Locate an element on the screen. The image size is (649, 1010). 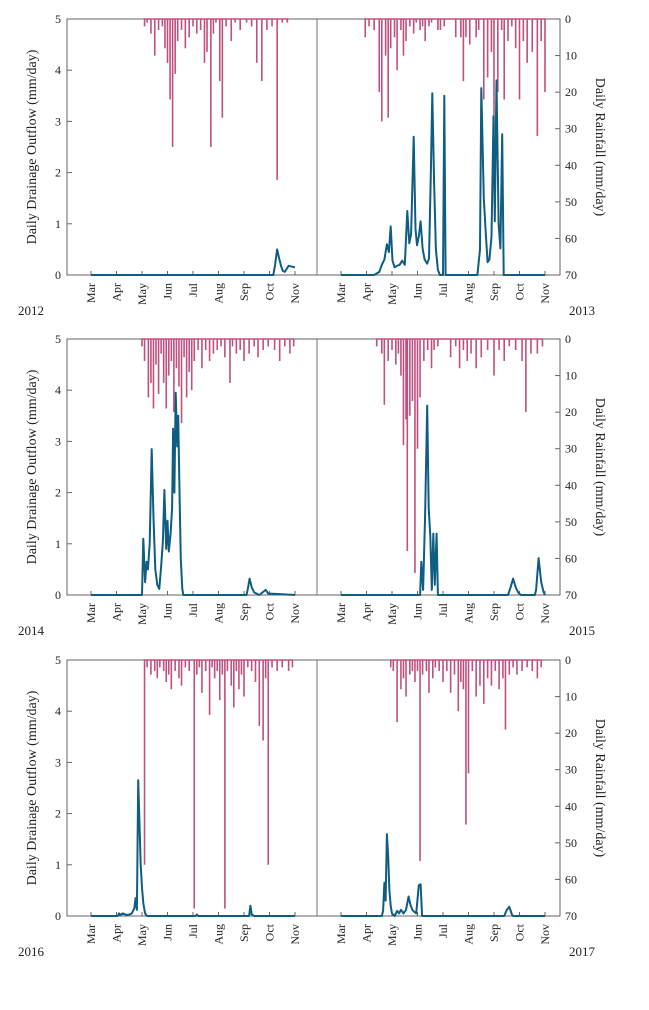
panel-2013: Mar Apr May Jun Jul Aug Sep Oct Nov is located at coordinates (443, 161).